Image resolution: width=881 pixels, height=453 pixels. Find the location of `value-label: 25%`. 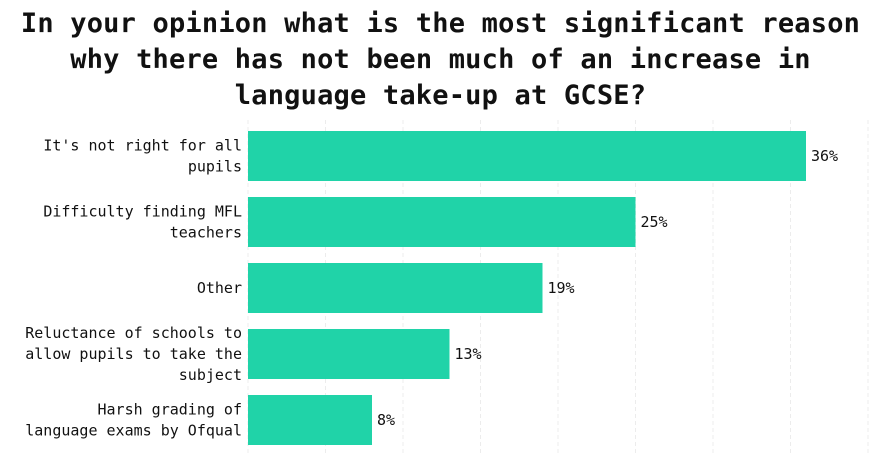

value-label: 25% is located at coordinates (654, 222).